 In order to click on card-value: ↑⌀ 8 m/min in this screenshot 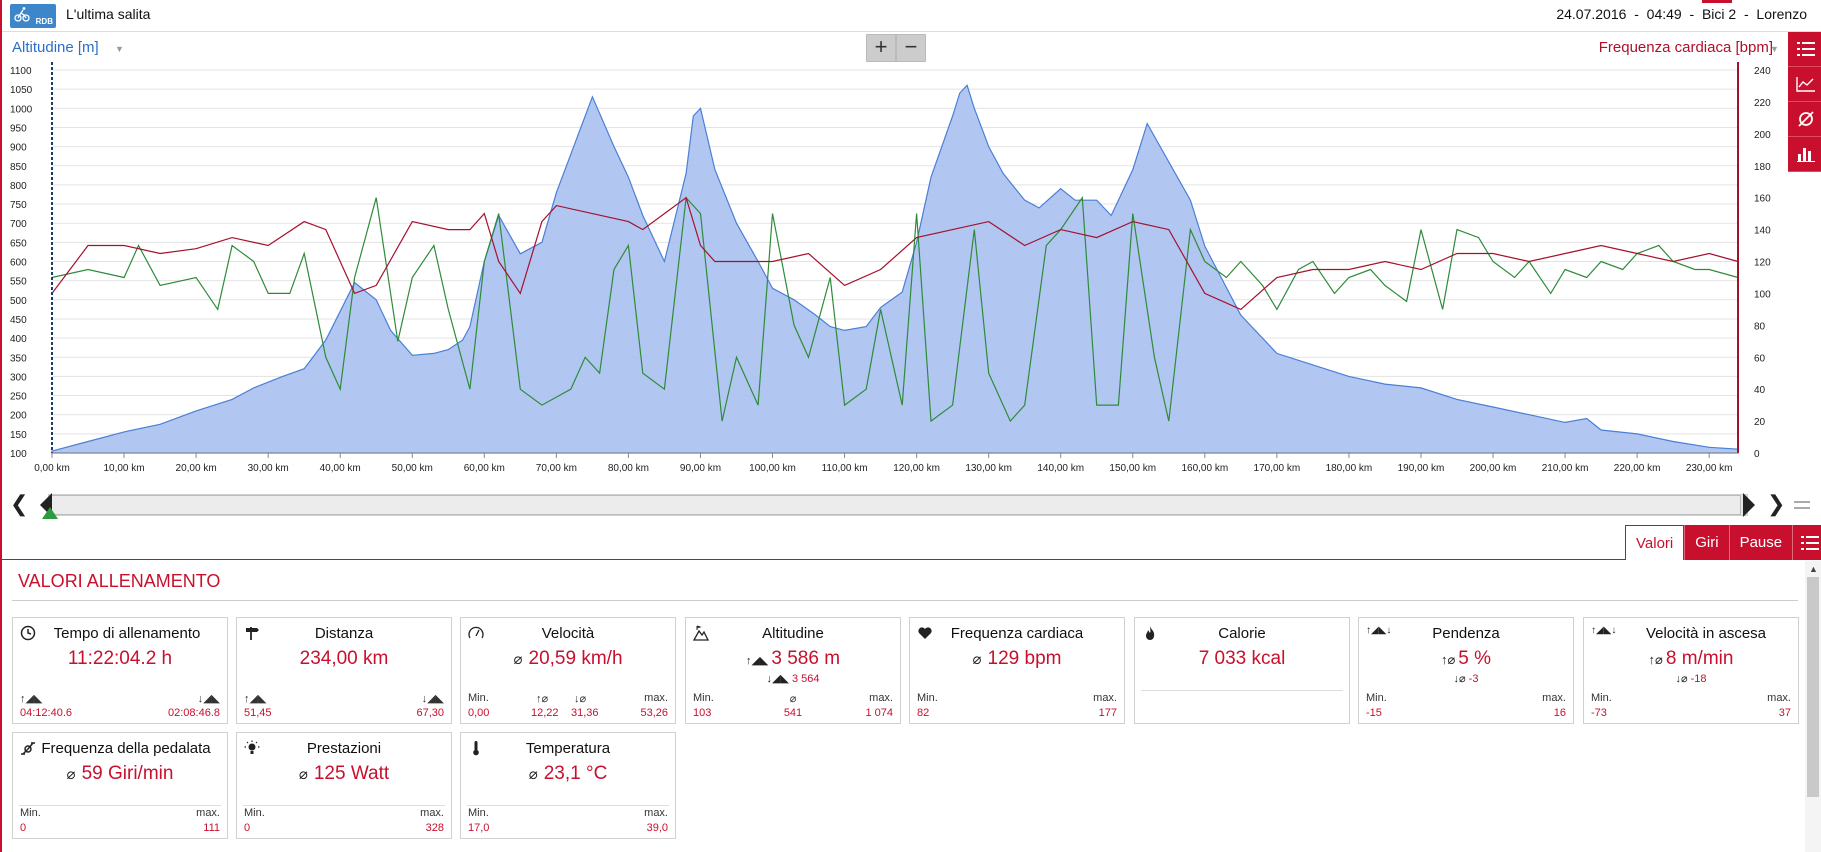, I will do `click(1691, 659)`.